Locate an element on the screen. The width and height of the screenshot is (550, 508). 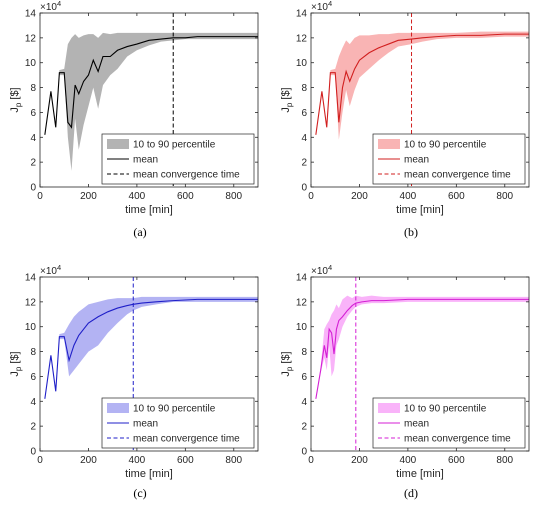
panel-caption: (d) is located at coordinates (411, 493).